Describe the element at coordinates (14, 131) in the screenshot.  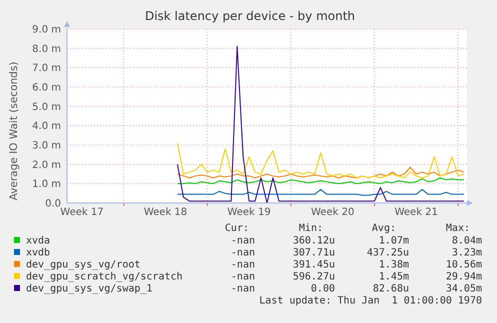
I see `y-axis-title: Average IO Wait (seconds)` at that location.